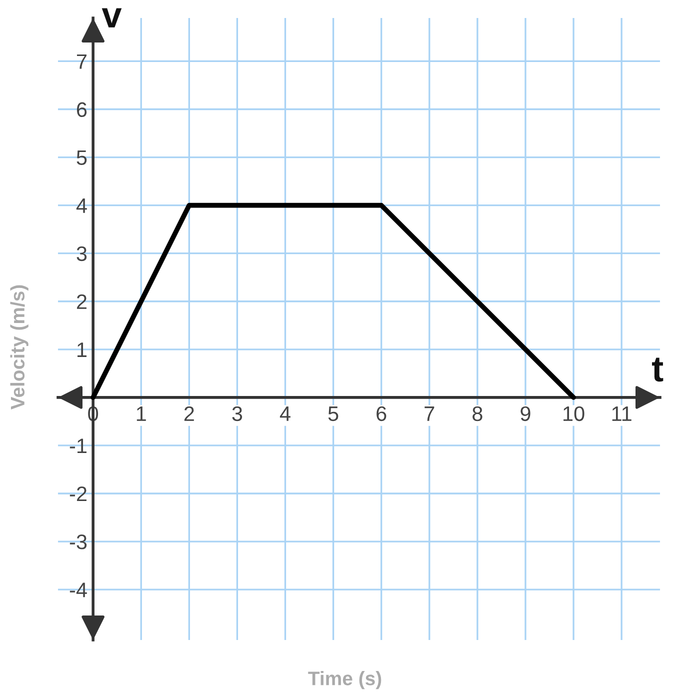  Describe the element at coordinates (658, 370) in the screenshot. I see `annotation: t` at that location.